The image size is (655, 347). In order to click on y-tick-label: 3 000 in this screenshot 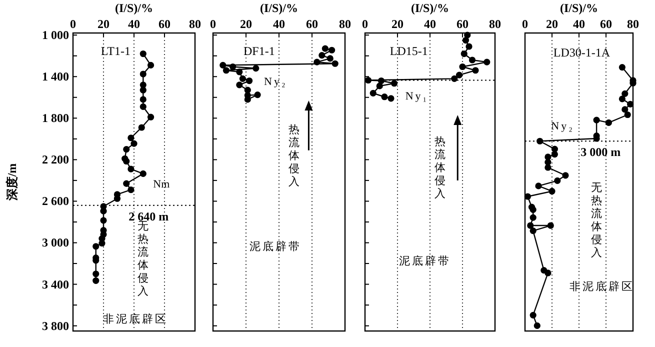, I will do `click(55, 243)`.